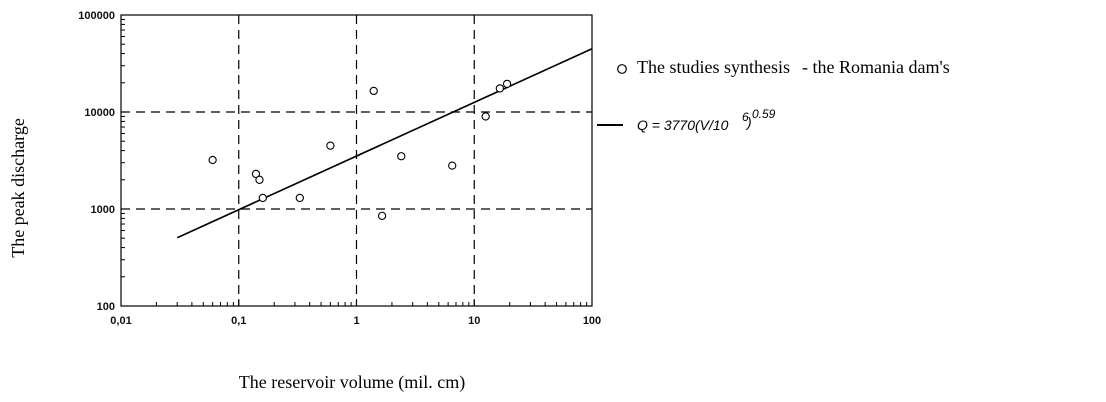  What do you see at coordinates (713, 67) in the screenshot?
I see `legend-scatter-label: The studies synthesis` at bounding box center [713, 67].